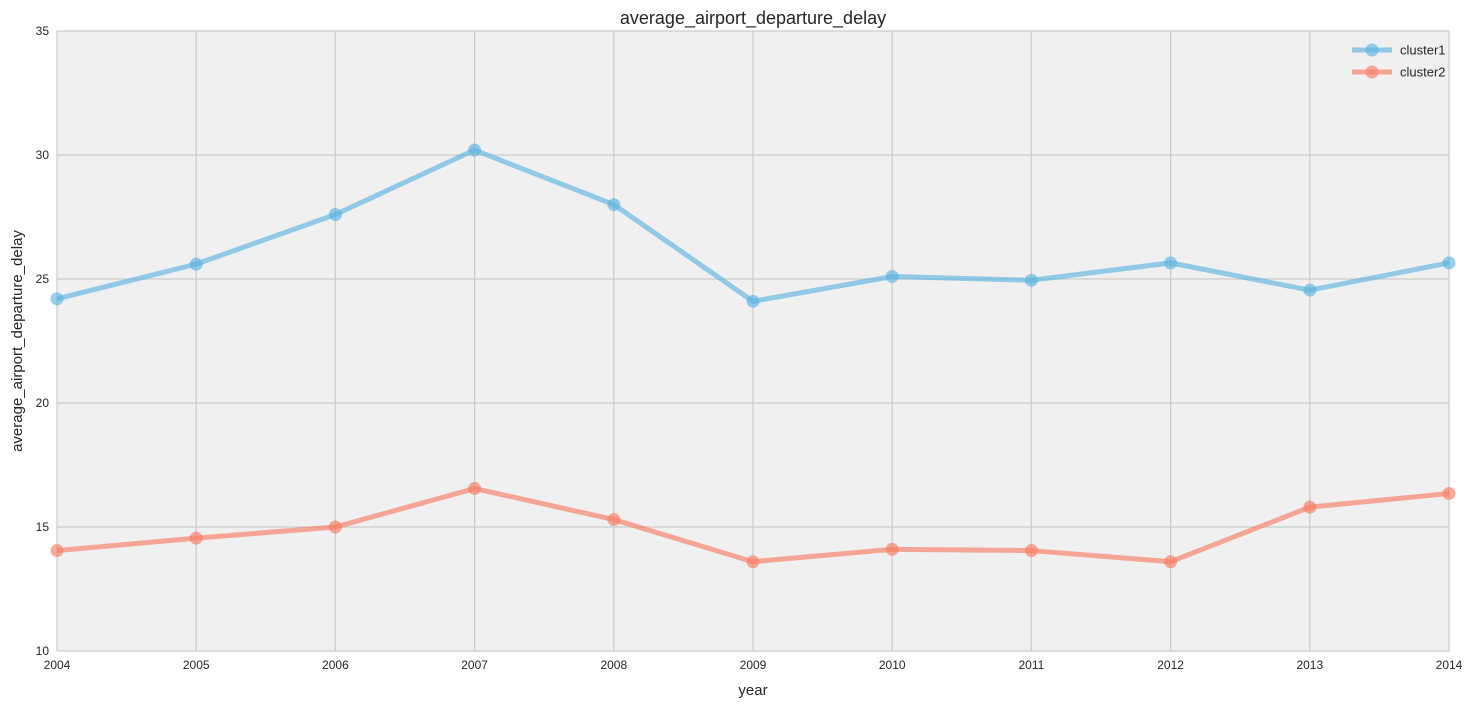 The width and height of the screenshot is (1474, 707). Describe the element at coordinates (43, 341) in the screenshot. I see `y-tick-labels: 10 15 20 25 30 35` at that location.